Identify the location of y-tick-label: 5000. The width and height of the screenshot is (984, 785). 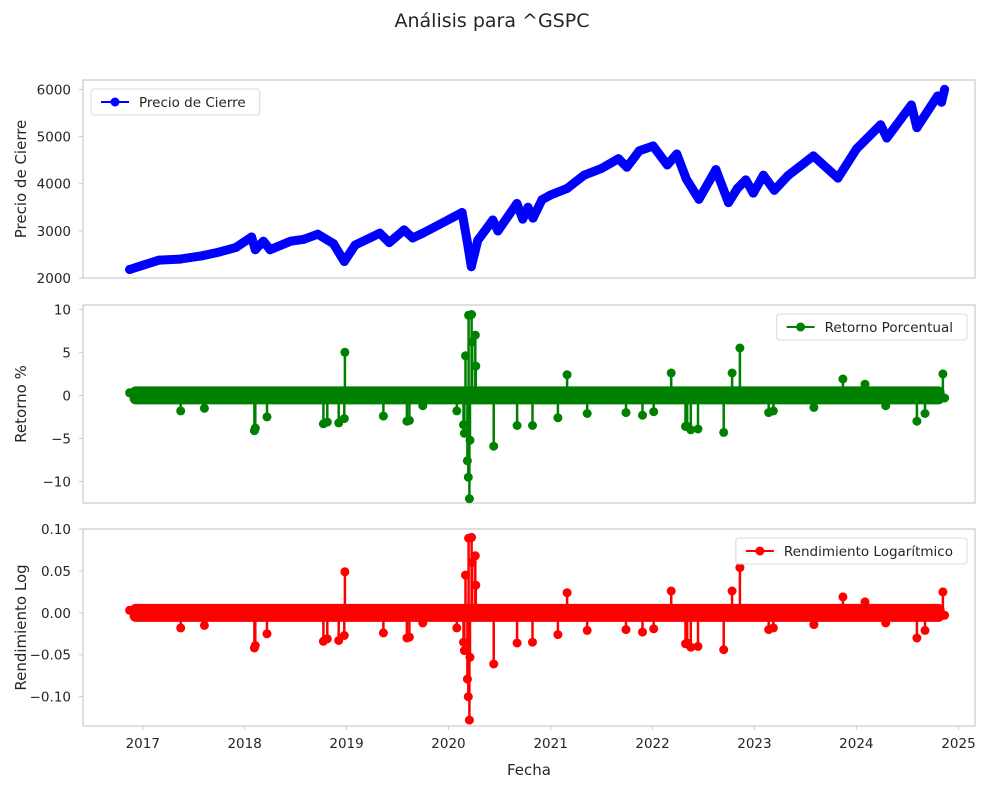
(54, 138).